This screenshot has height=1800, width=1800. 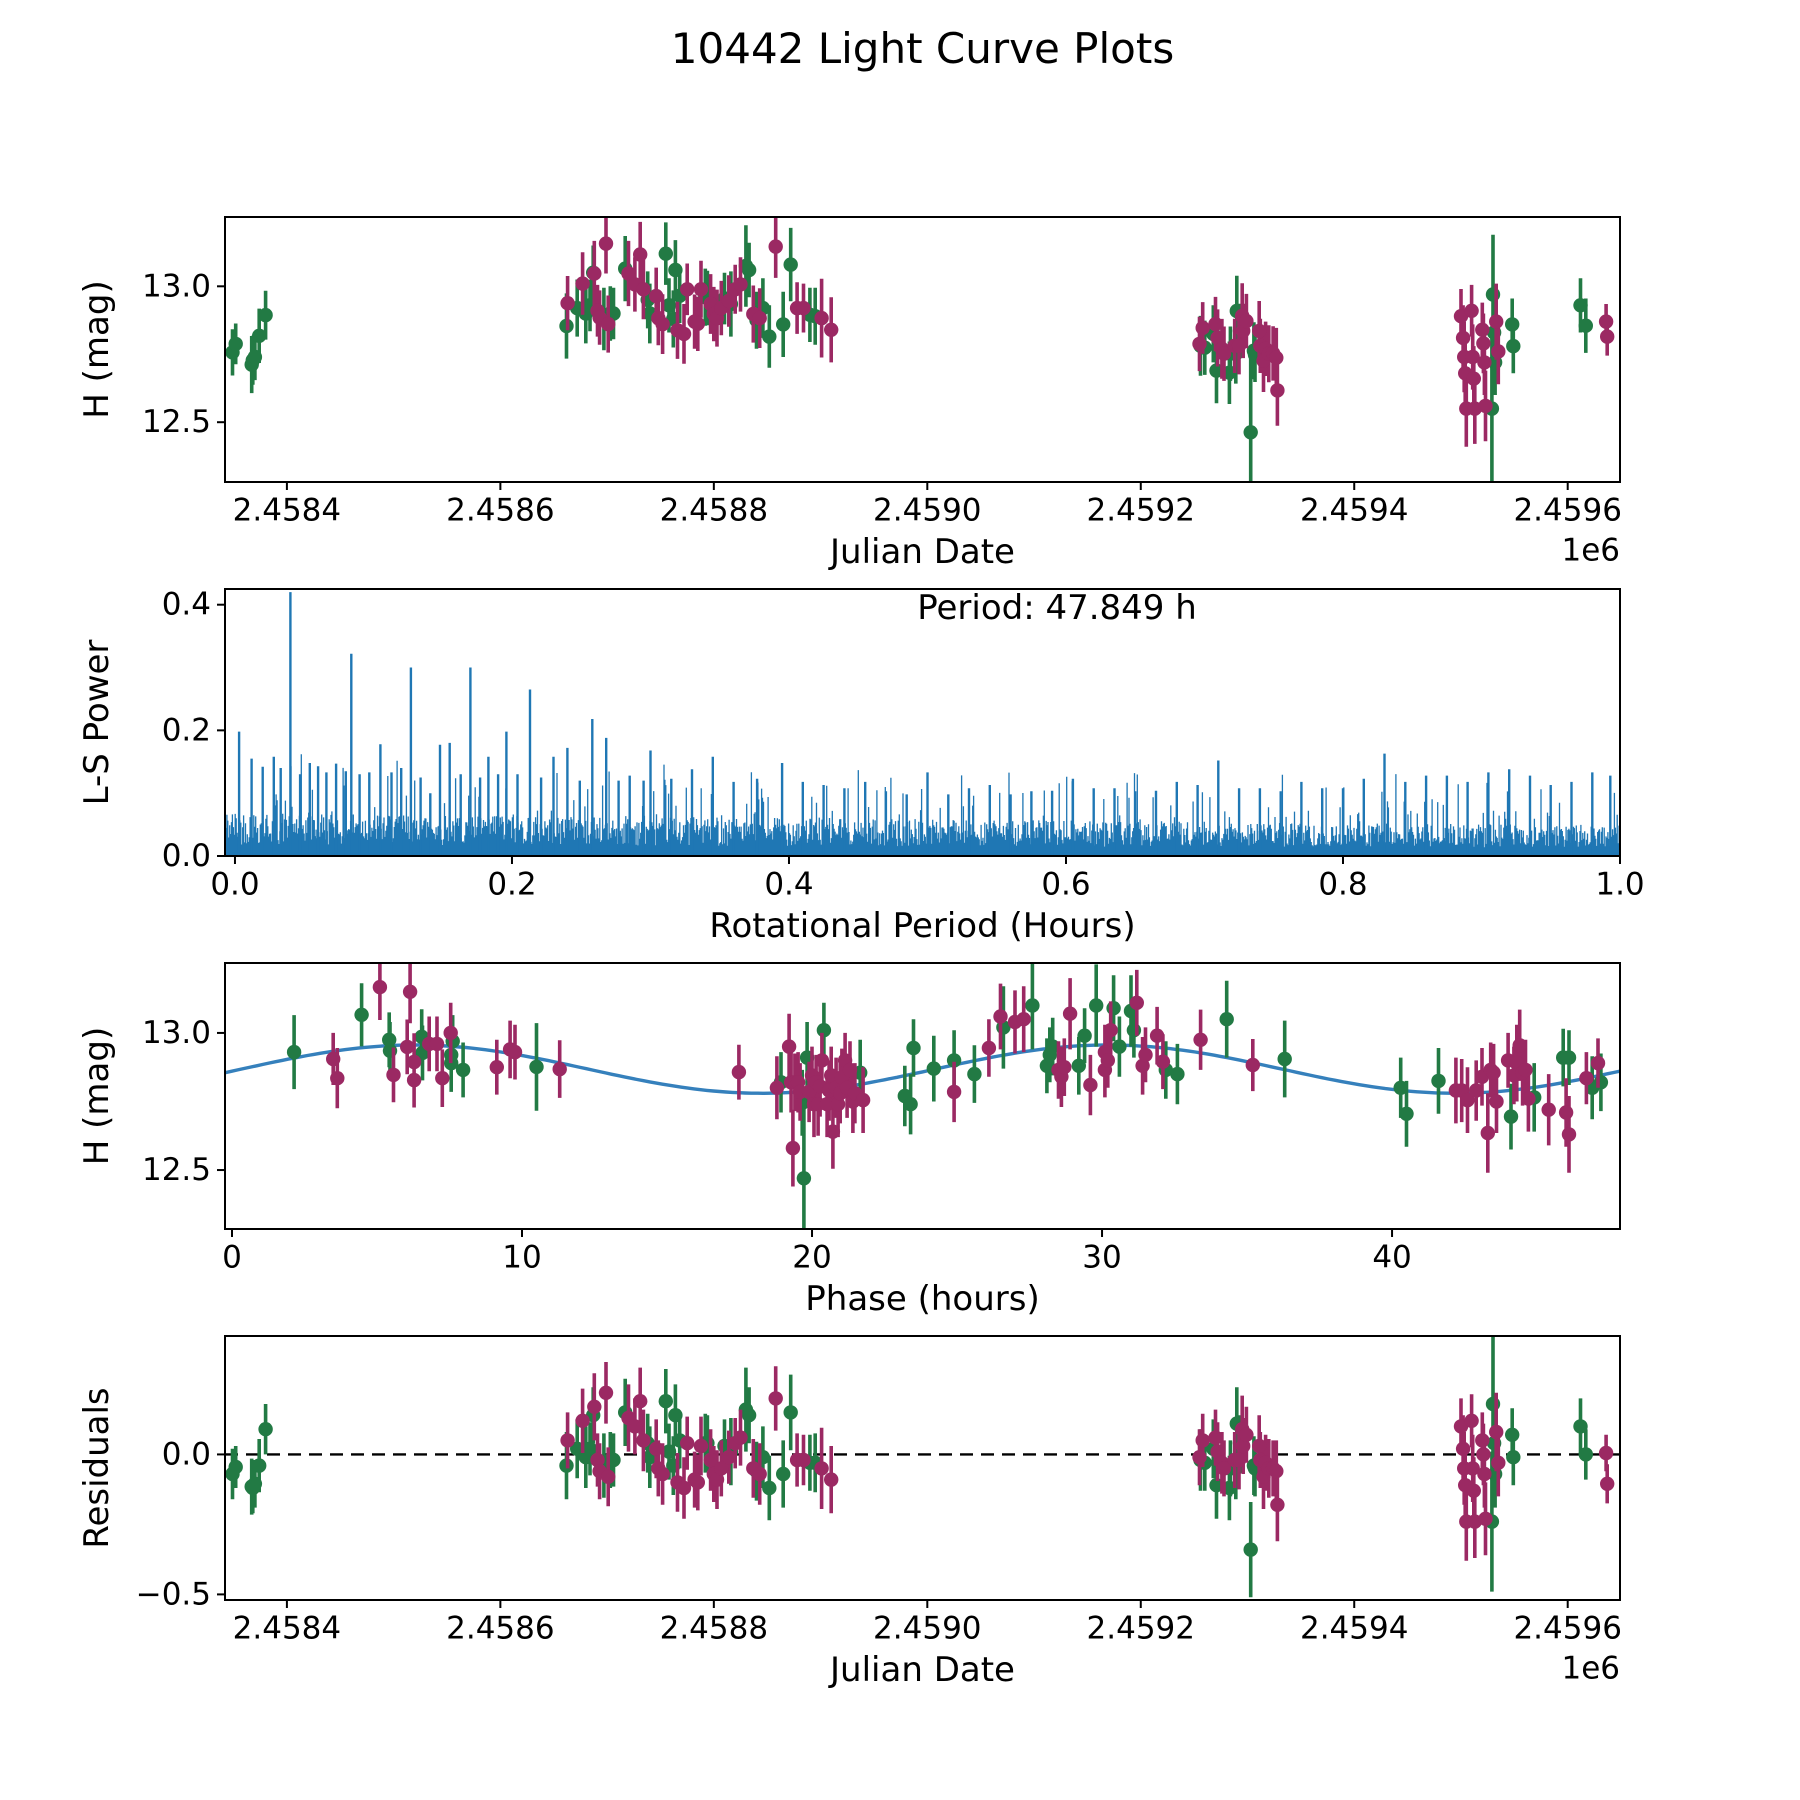 What do you see at coordinates (1342, 884) in the screenshot?
I see `x-tick-label: 0.8` at bounding box center [1342, 884].